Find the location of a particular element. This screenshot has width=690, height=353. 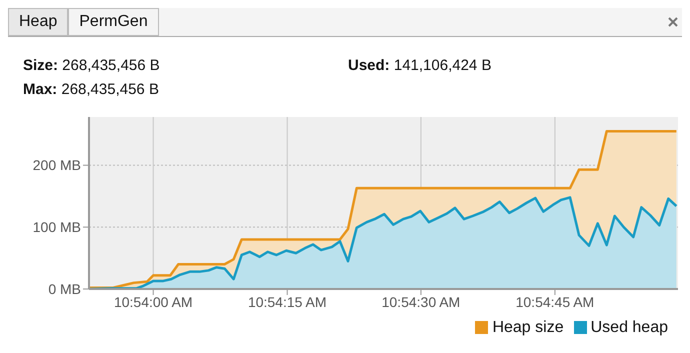

y-tick-label: 0 MB is located at coordinates (64, 288).